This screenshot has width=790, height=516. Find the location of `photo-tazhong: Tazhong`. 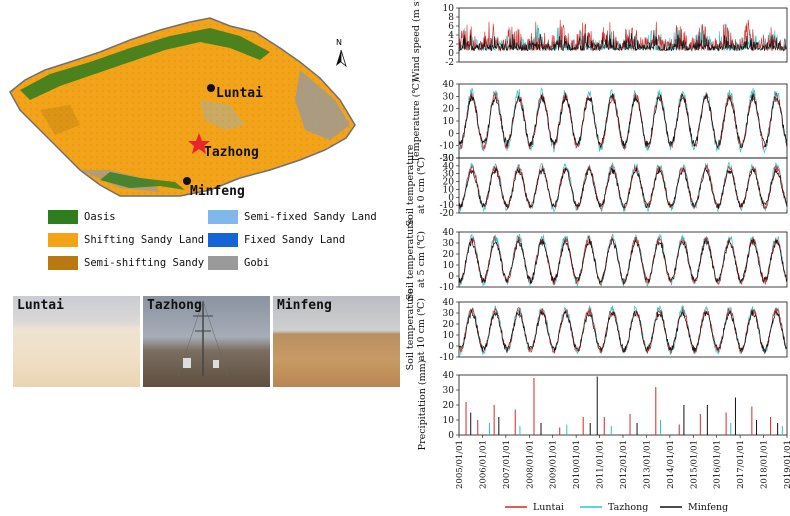

photo-tazhong: Tazhong is located at coordinates (206, 341).